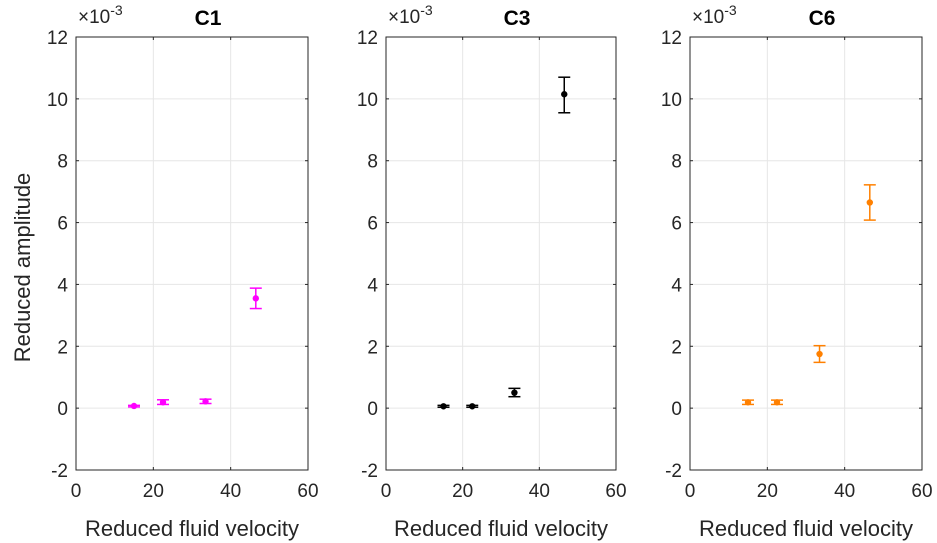  I want to click on y-axis-label: Reduced amplitude, so click(22, 268).